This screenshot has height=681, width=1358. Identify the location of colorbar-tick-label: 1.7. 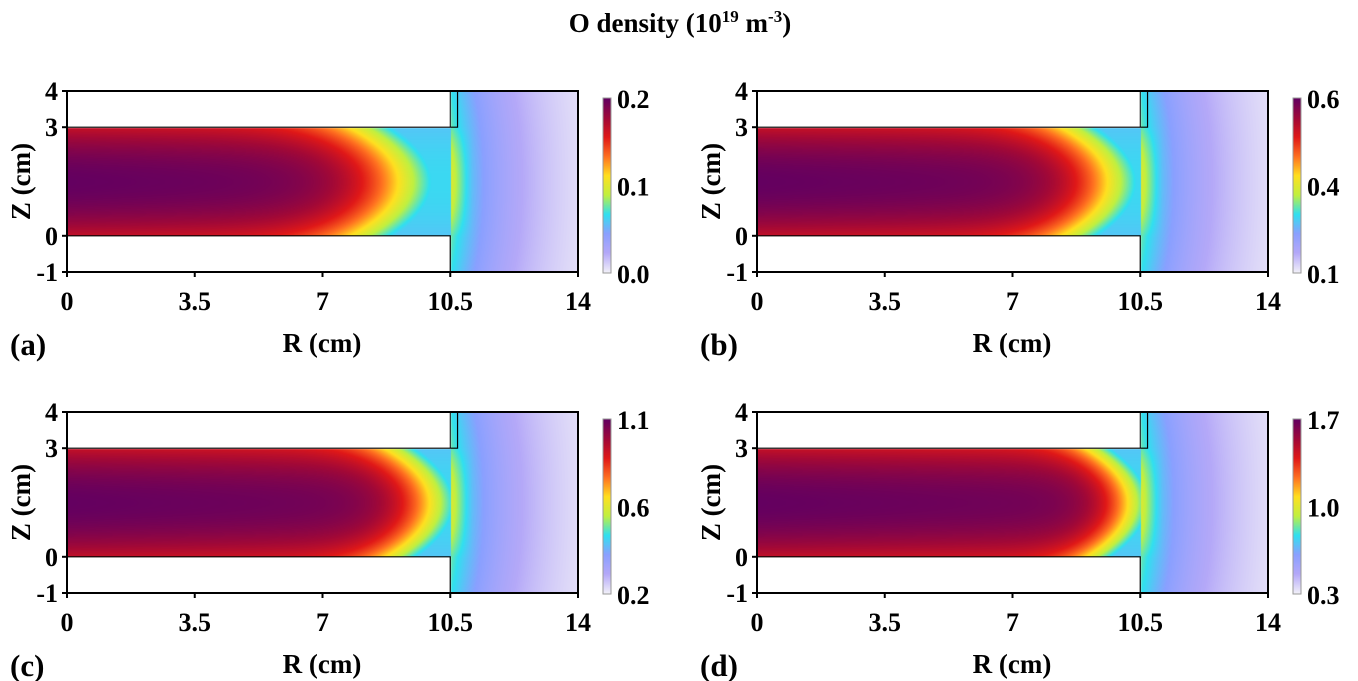
(1323, 420).